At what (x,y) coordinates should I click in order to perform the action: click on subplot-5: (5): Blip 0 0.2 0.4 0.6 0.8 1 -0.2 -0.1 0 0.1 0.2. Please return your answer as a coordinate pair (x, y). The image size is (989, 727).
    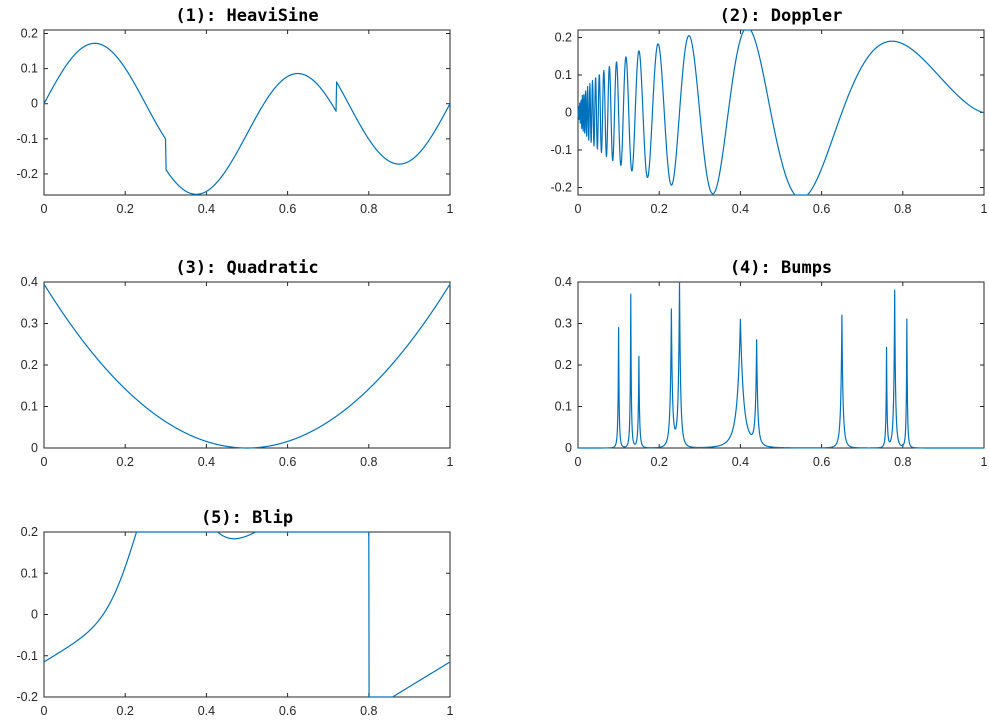
    Looking at the image, I should click on (234, 613).